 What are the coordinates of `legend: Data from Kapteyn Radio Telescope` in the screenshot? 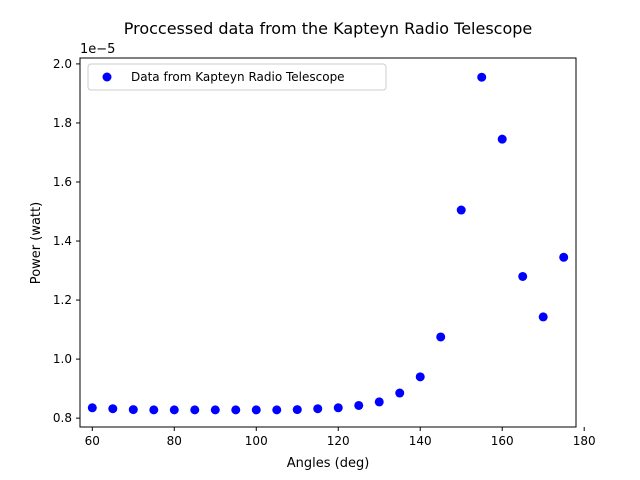 It's located at (237, 77).